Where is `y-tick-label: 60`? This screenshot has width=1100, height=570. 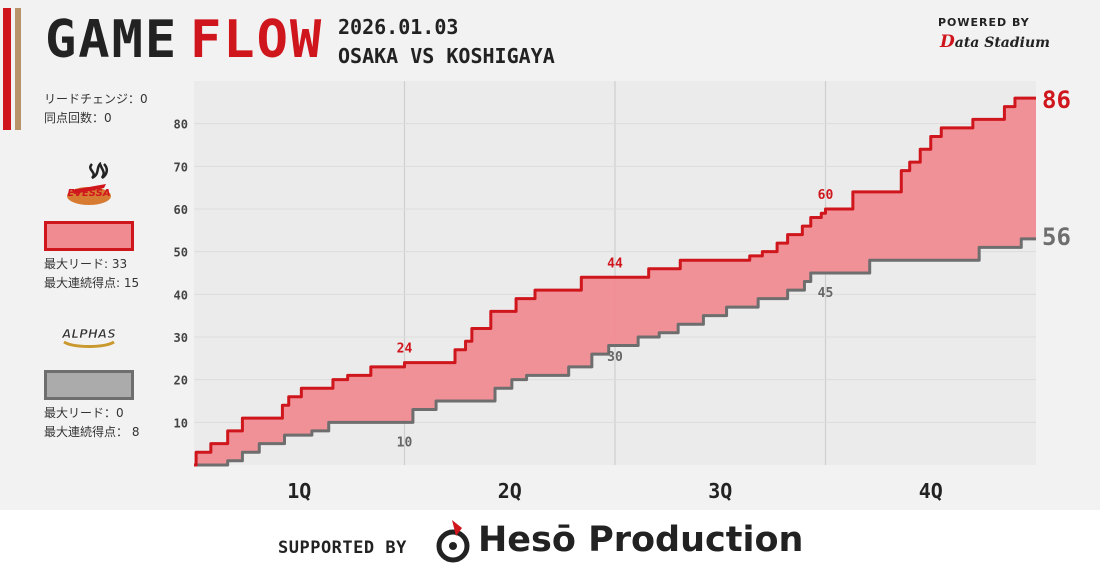
y-tick-label: 60 is located at coordinates (181, 210).